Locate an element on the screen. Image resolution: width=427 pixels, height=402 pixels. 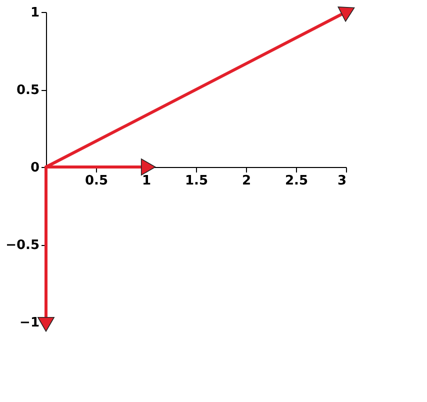
x-tick-label: 2 is located at coordinates (247, 181).